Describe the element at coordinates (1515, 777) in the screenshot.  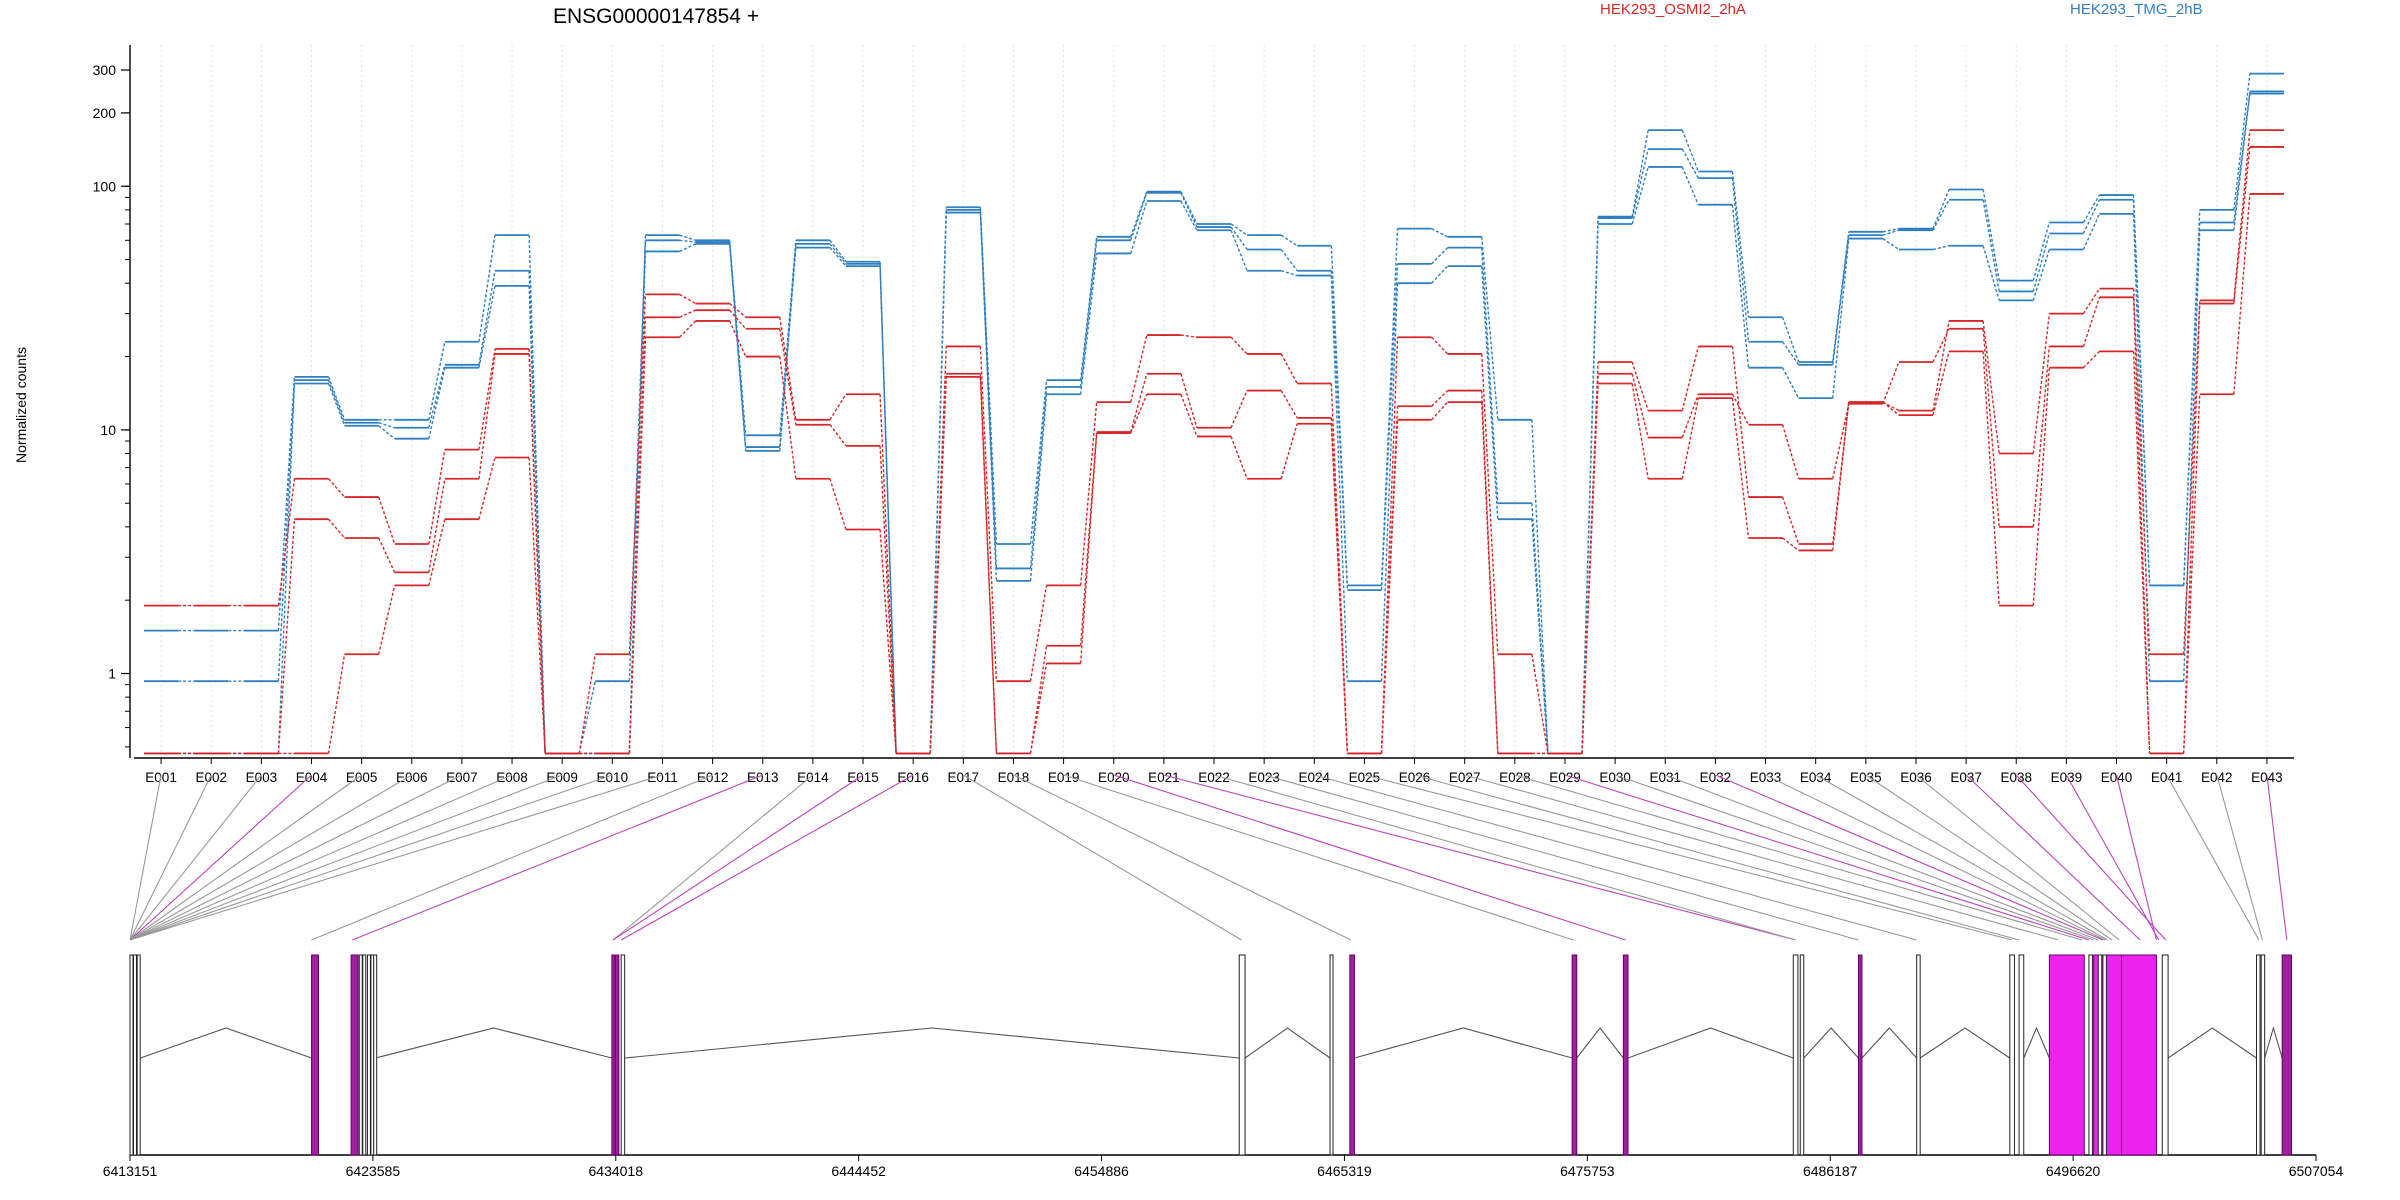
I see `x-tick-label: E028` at that location.